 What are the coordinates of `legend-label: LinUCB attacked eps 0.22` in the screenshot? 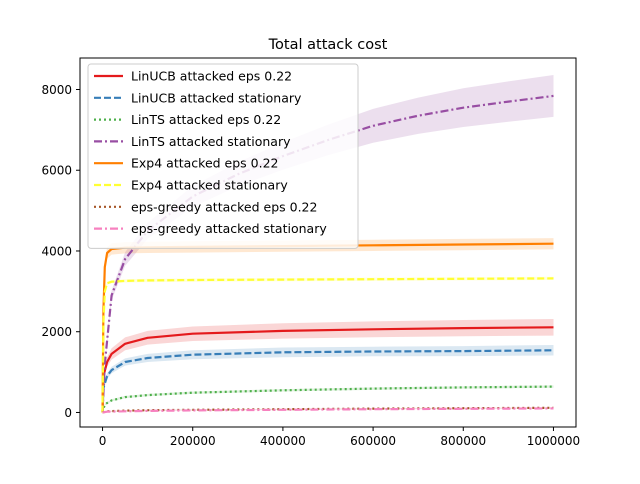 It's located at (211, 76).